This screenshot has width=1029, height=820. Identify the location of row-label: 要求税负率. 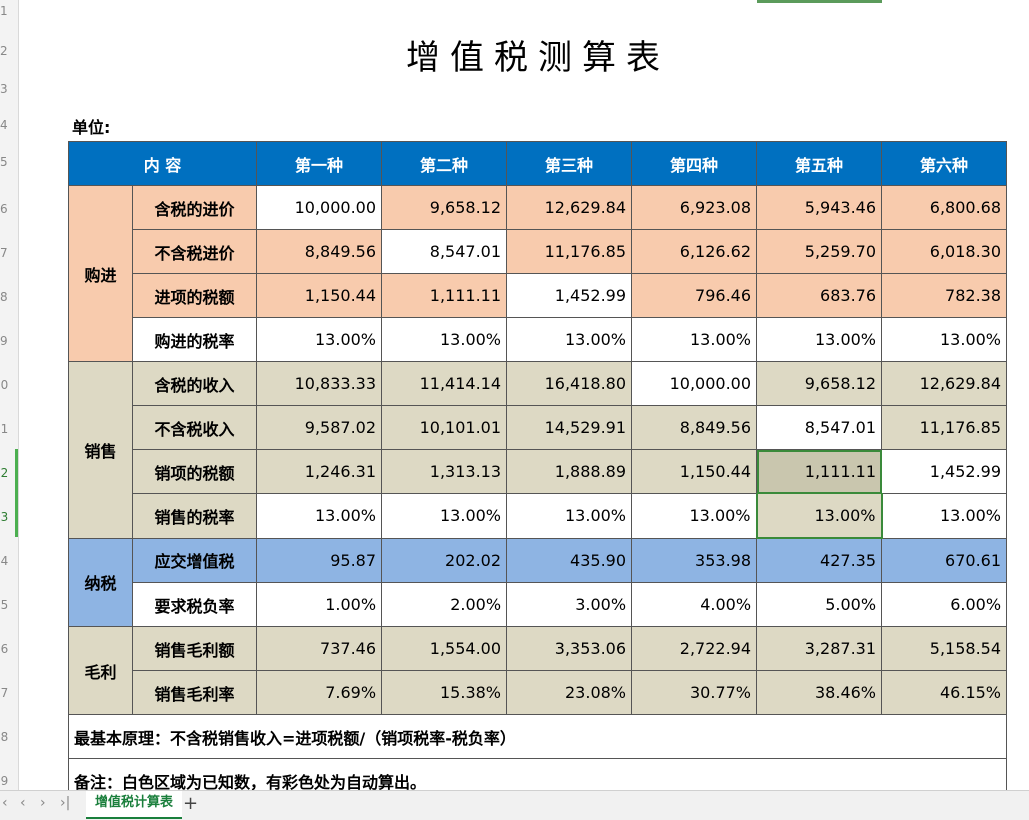
(194, 604).